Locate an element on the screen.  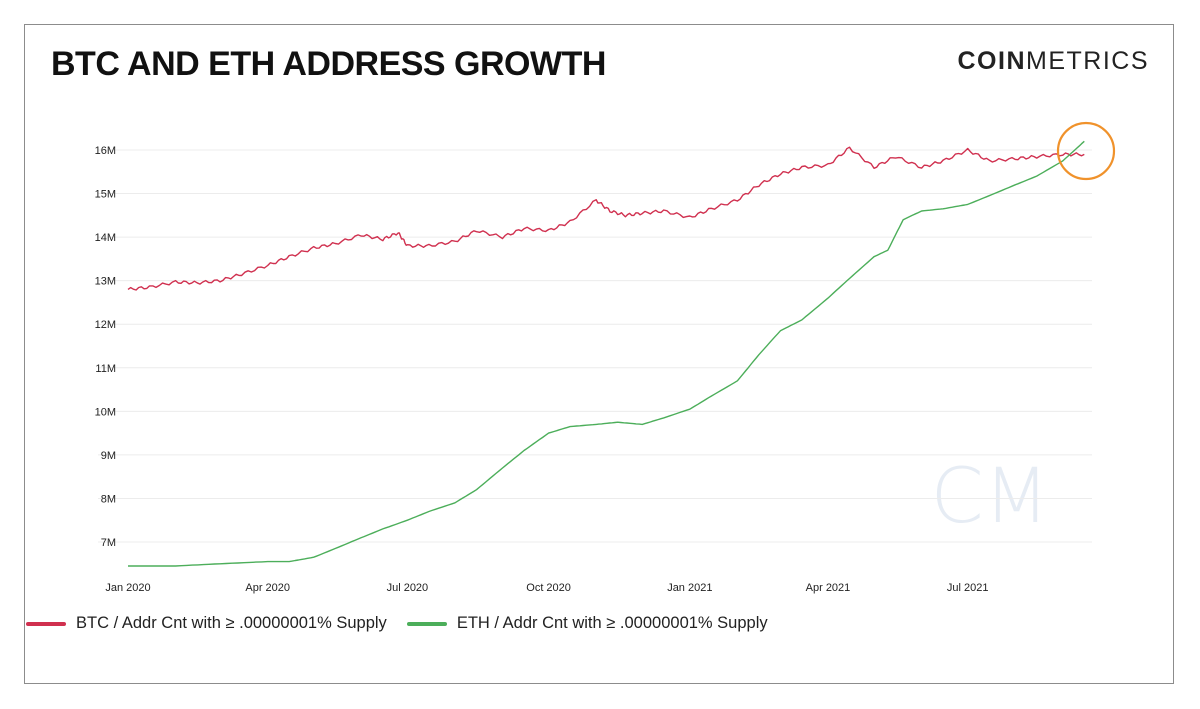
x-tick-label: Jan 2020 is located at coordinates (127, 588).